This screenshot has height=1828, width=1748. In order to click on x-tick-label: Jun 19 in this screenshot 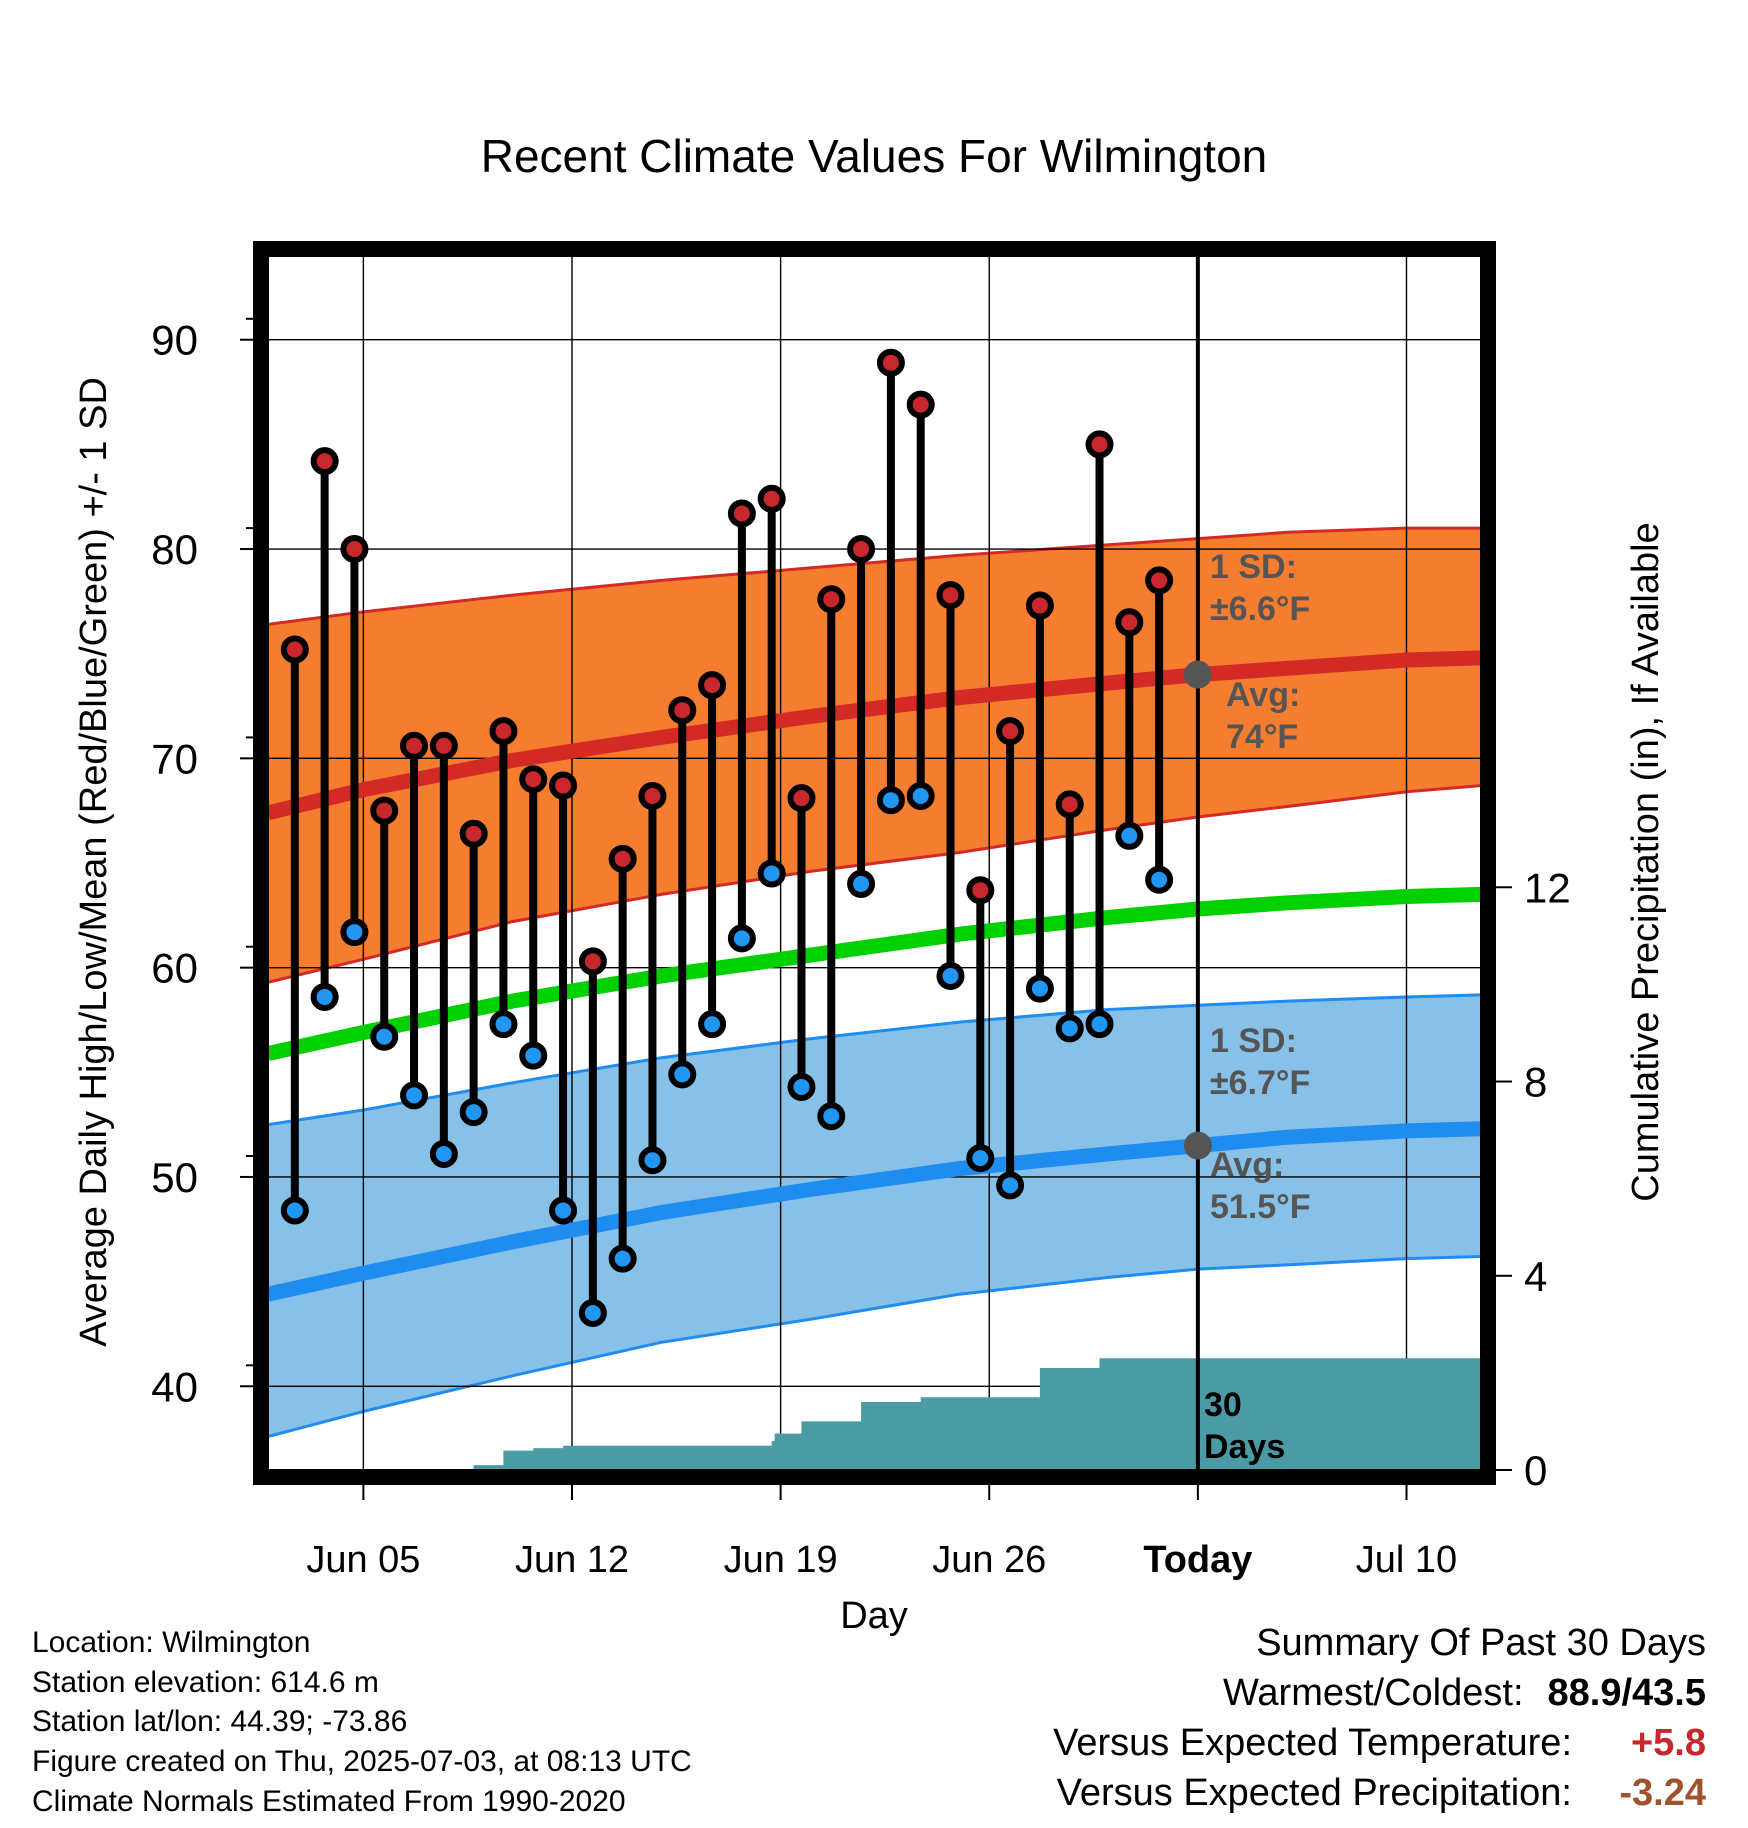, I will do `click(781, 1560)`.